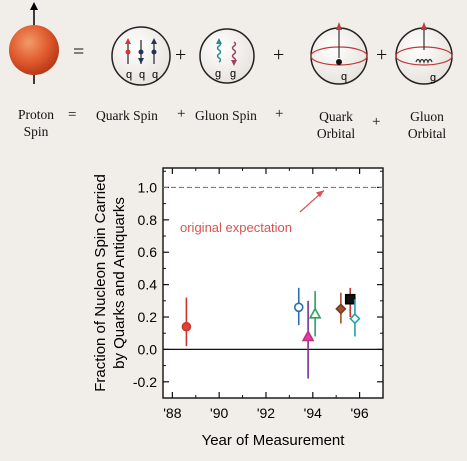 Image resolution: width=467 pixels, height=461 pixels. Describe the element at coordinates (142, 75) in the screenshot. I see `quark-q2: q` at that location.